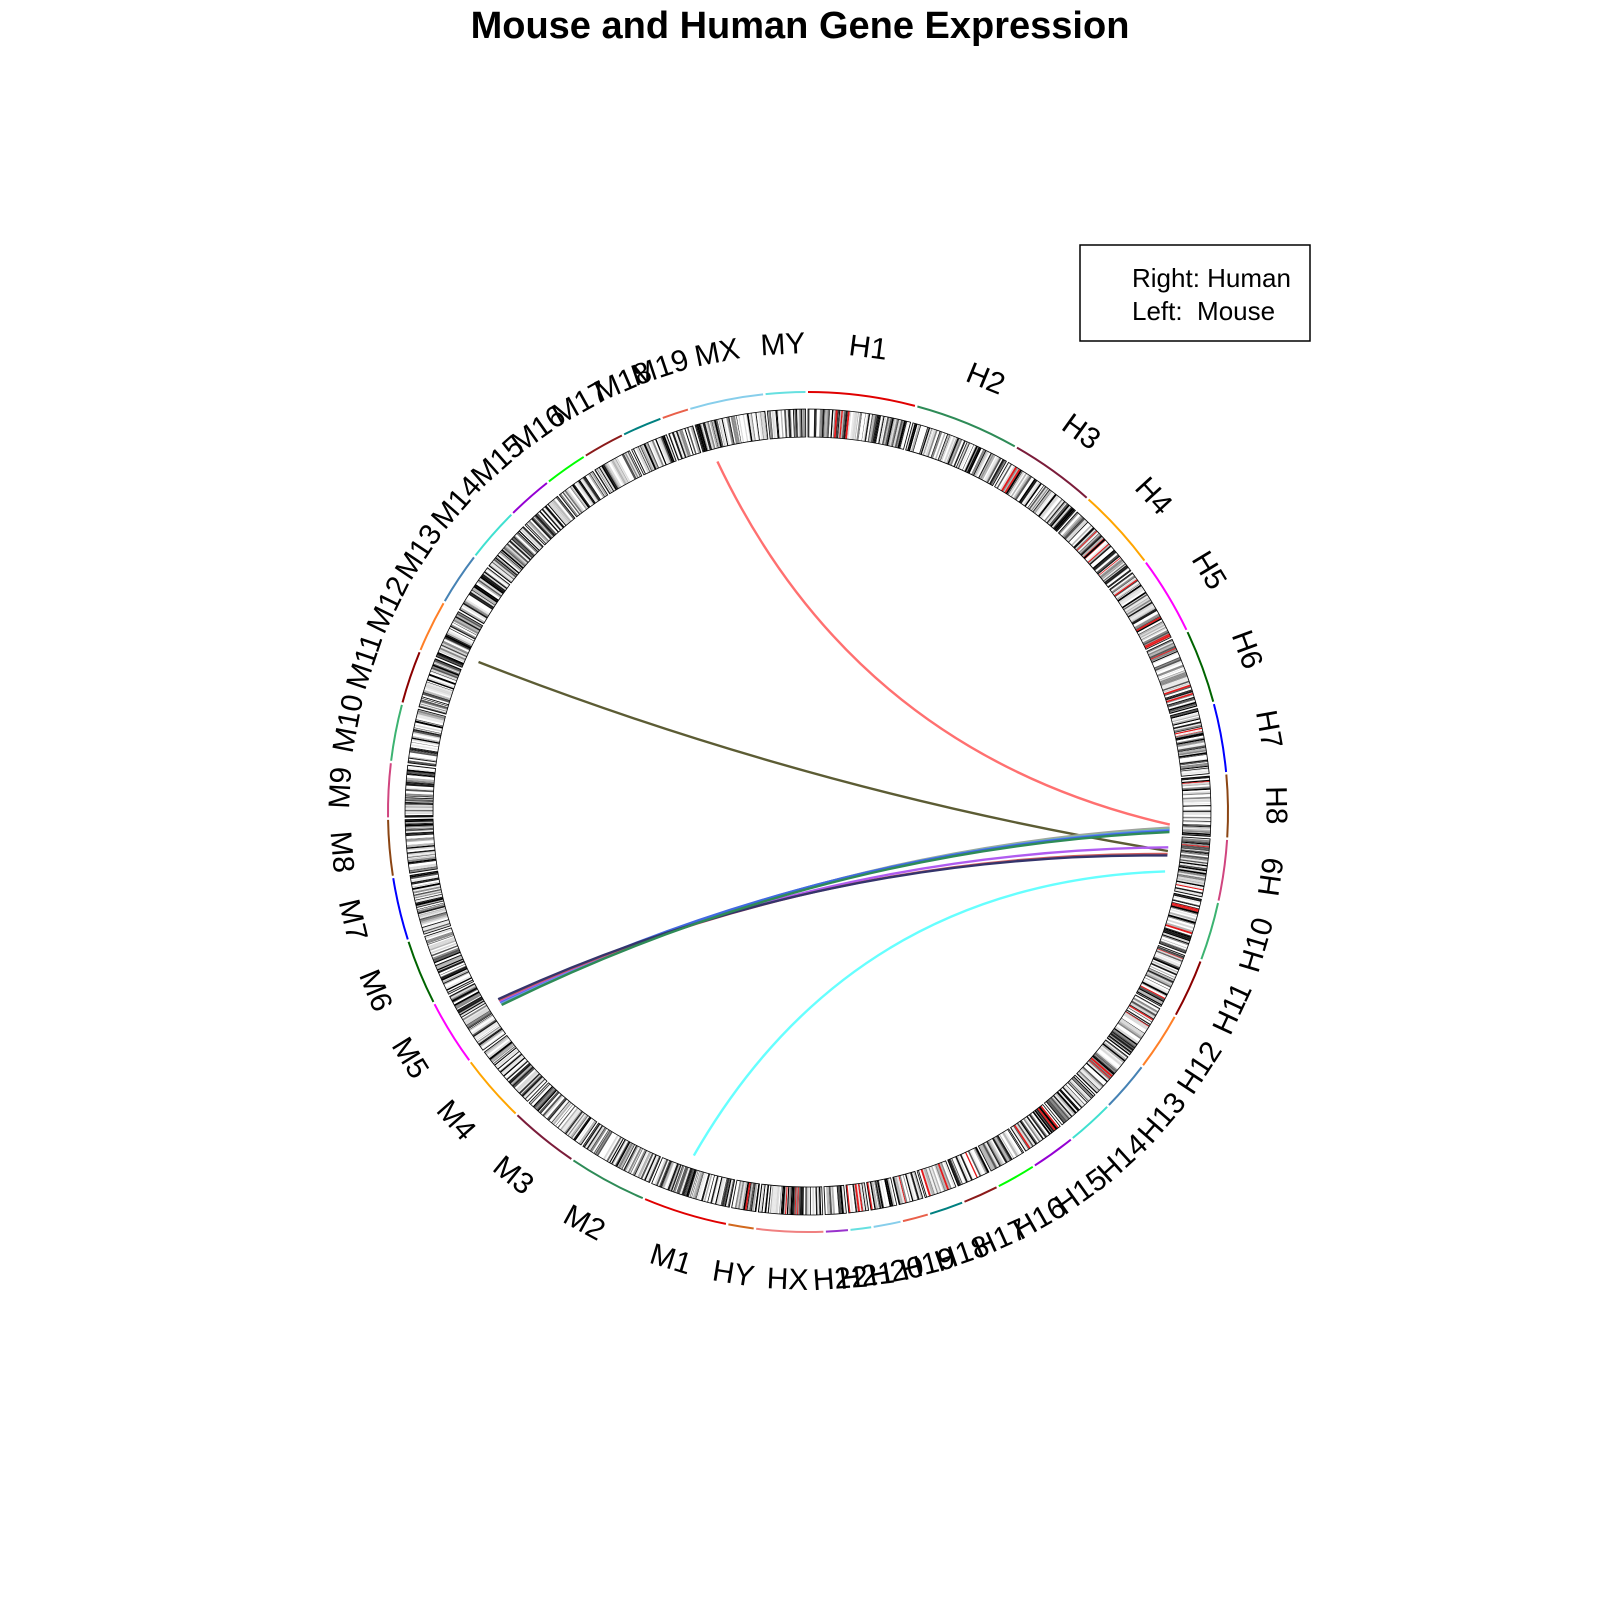 Image resolution: width=1600 pixels, height=1600 pixels. What do you see at coordinates (544, 1137) in the screenshot?
I see `segment-arc-m3` at bounding box center [544, 1137].